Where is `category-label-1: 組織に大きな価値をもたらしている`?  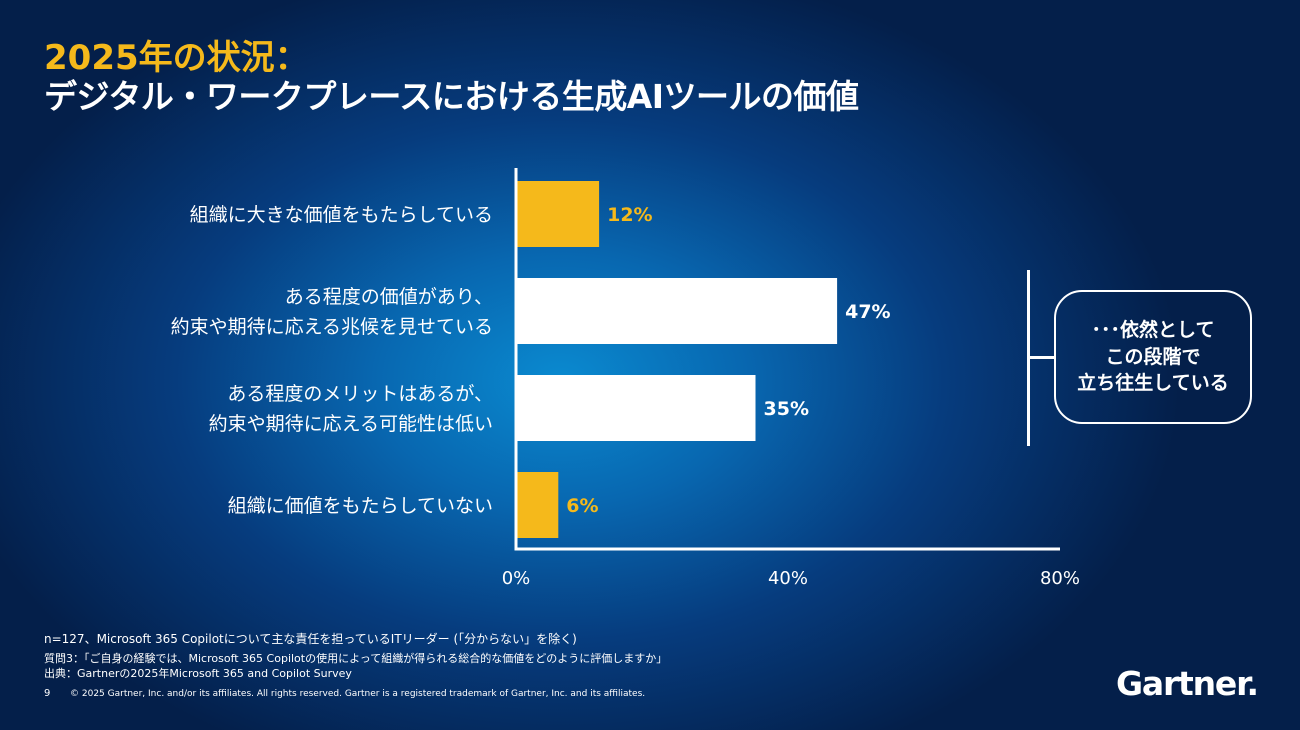
category-label-1: 組織に大きな価値をもたらしている is located at coordinates (341, 215).